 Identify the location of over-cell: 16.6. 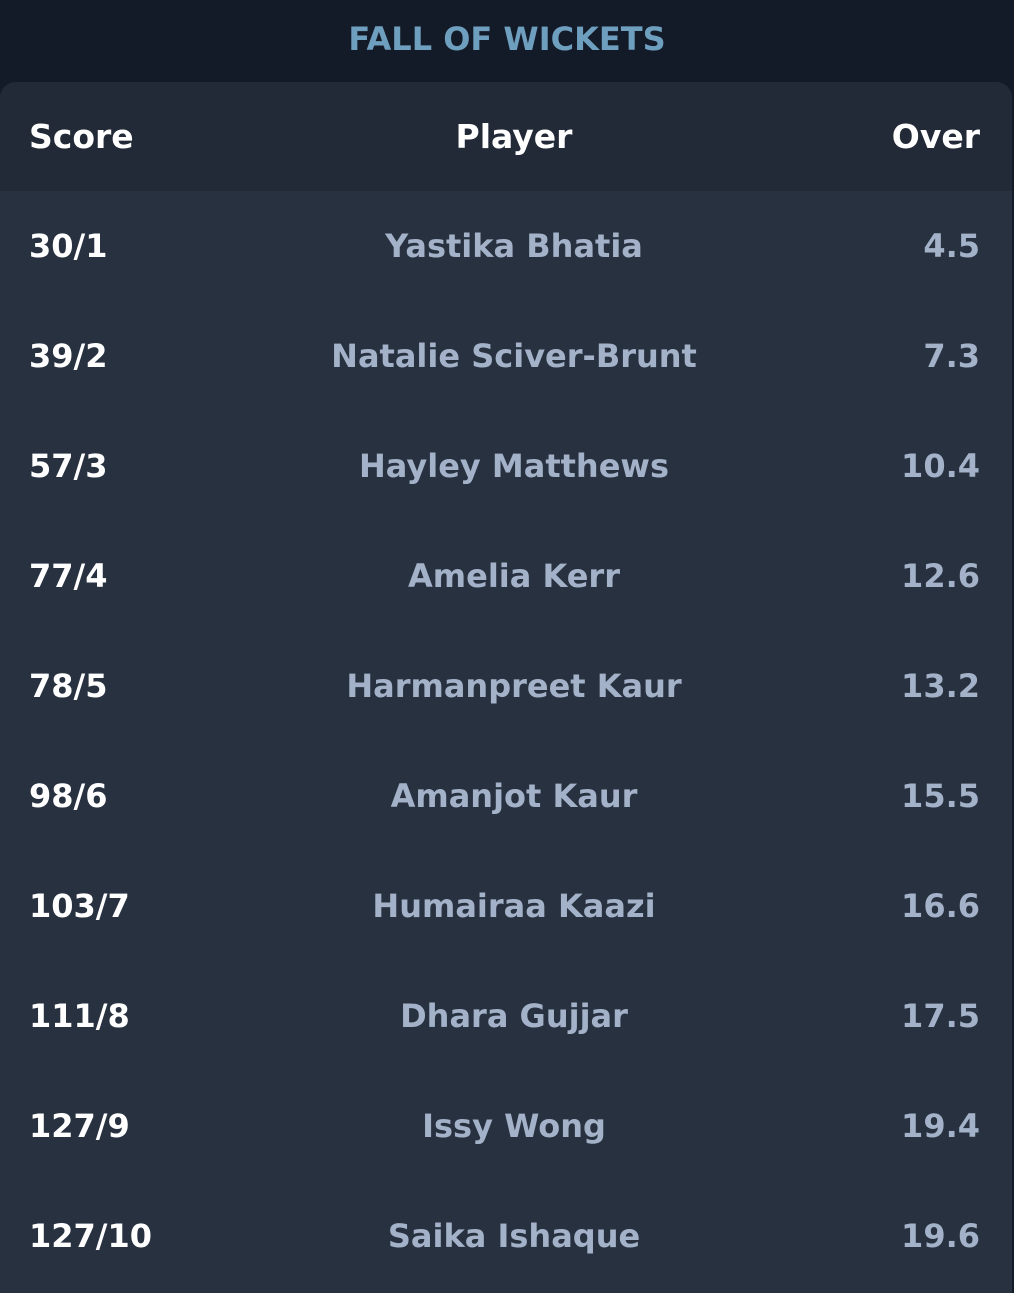
(940, 906).